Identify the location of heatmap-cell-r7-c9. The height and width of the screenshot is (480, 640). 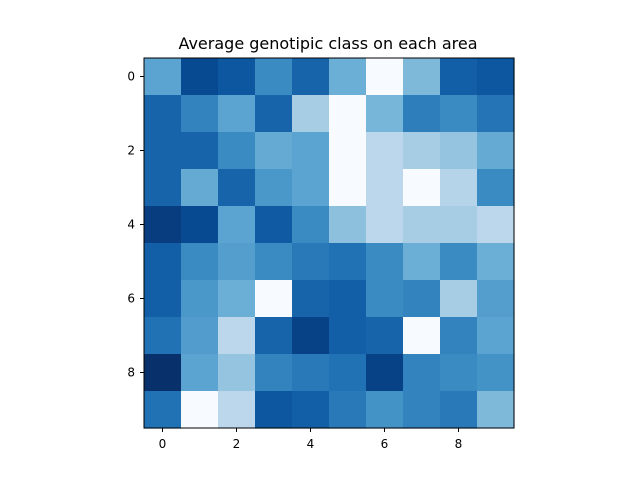
(496, 336).